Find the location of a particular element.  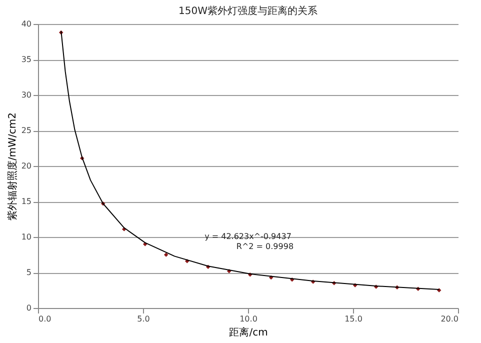

y-tick-label: 20 is located at coordinates (26, 166).